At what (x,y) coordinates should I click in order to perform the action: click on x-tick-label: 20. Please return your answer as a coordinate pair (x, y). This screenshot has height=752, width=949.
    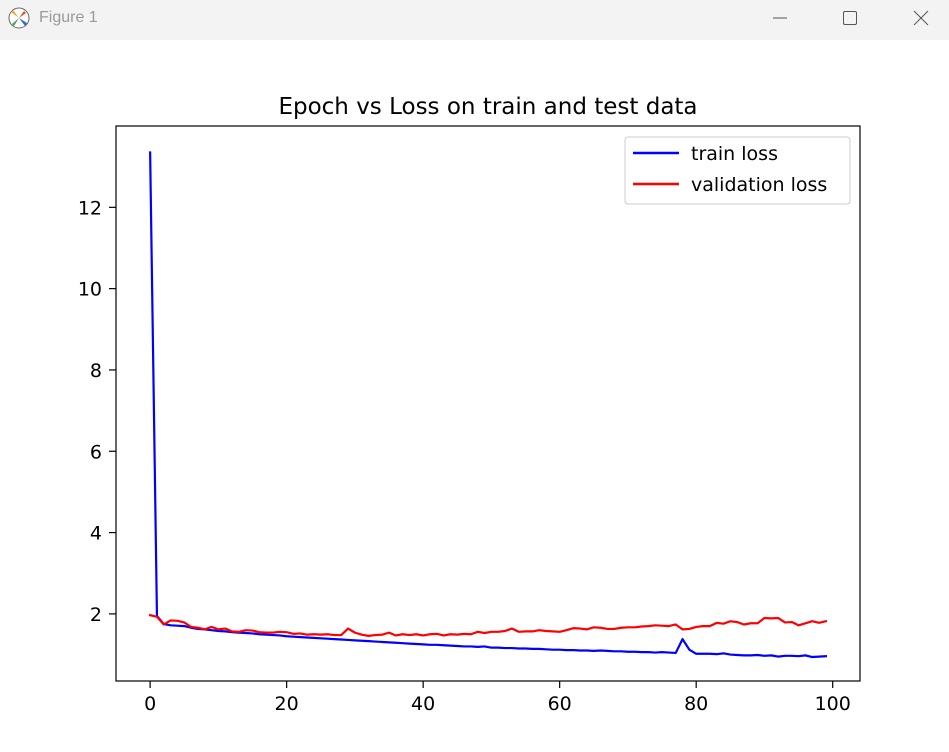
    Looking at the image, I should click on (287, 704).